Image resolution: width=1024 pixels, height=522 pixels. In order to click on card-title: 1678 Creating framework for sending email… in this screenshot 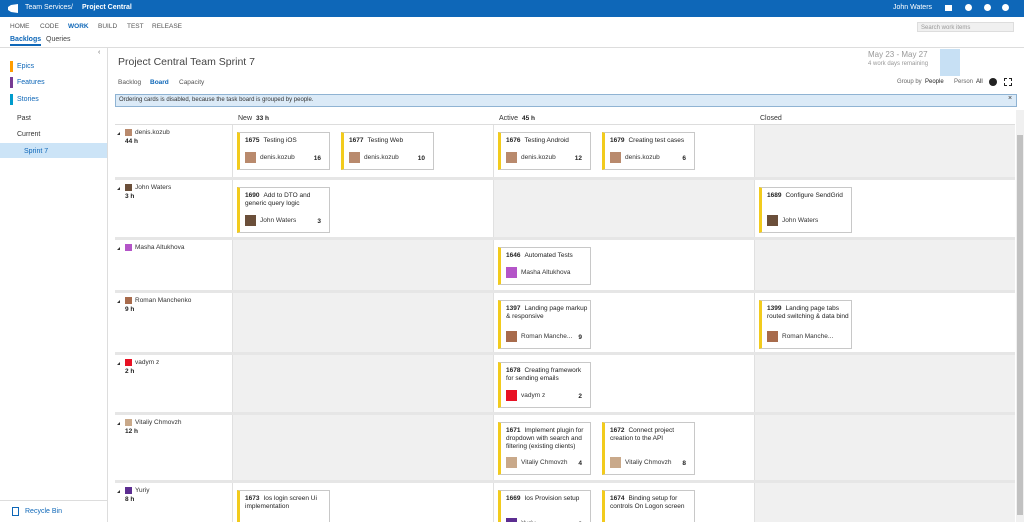, I will do `click(547, 375)`.